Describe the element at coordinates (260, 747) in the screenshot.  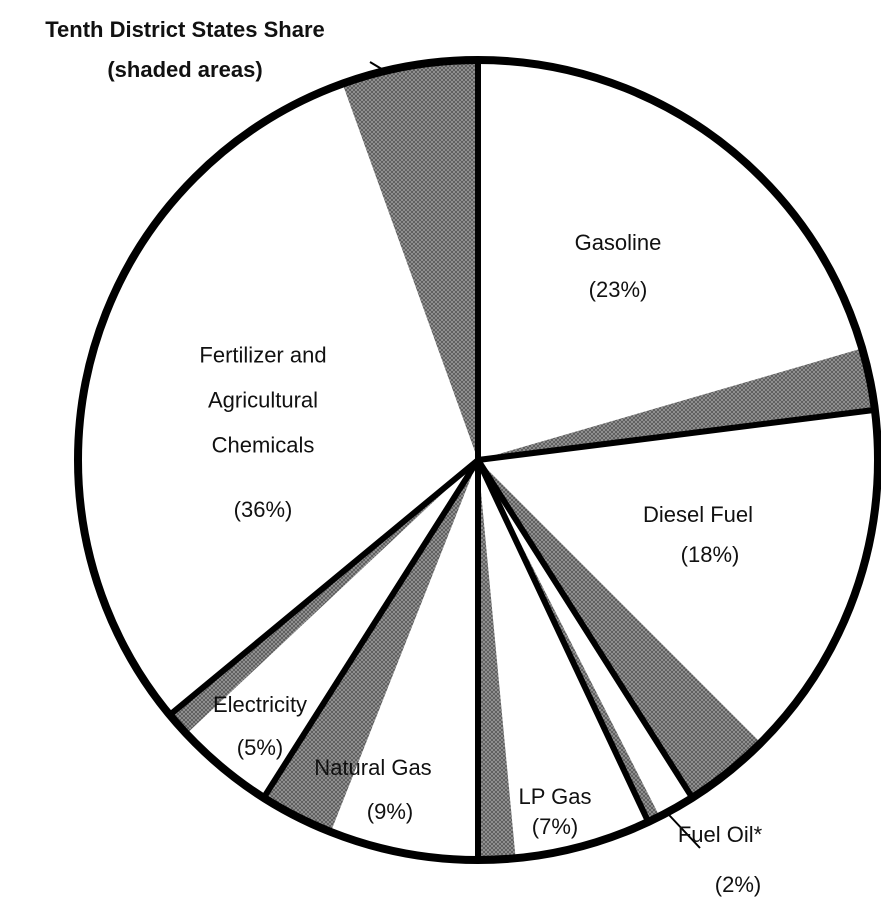
I see `value-label: (5%)` at that location.